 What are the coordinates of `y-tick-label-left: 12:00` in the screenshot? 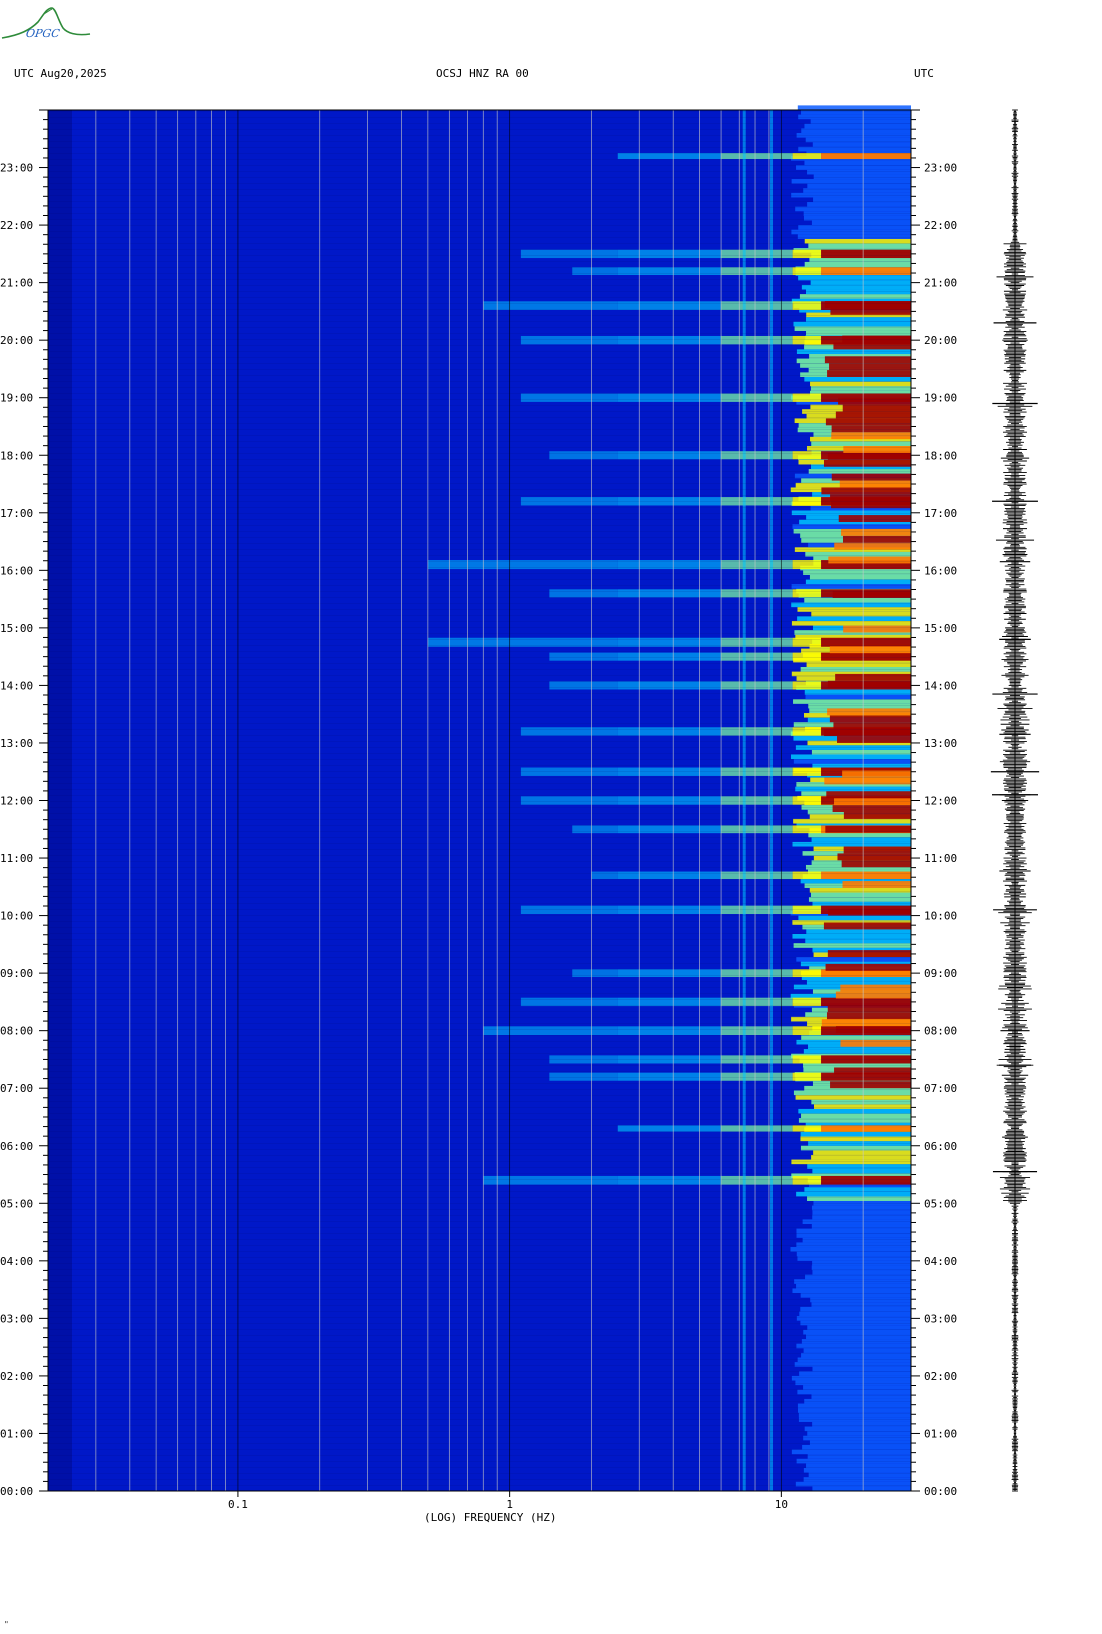 It's located at (16, 801).